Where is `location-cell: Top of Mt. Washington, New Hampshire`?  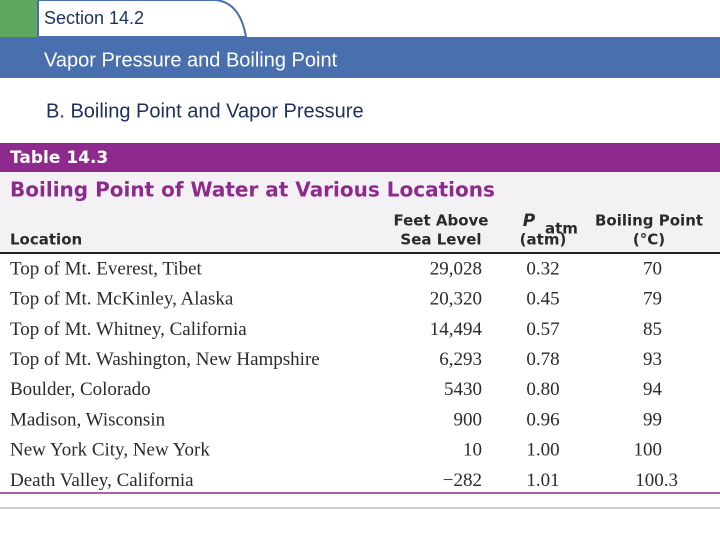 location-cell: Top of Mt. Washington, New Hampshire is located at coordinates (165, 359).